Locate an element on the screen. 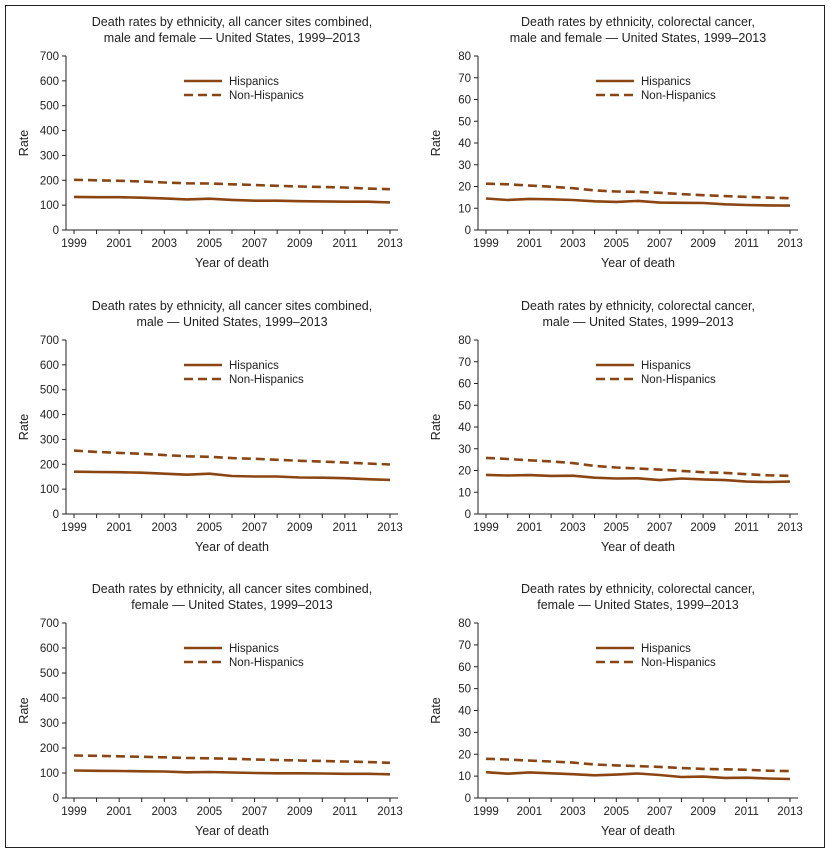  y-tick-label: 10 is located at coordinates (464, 209).